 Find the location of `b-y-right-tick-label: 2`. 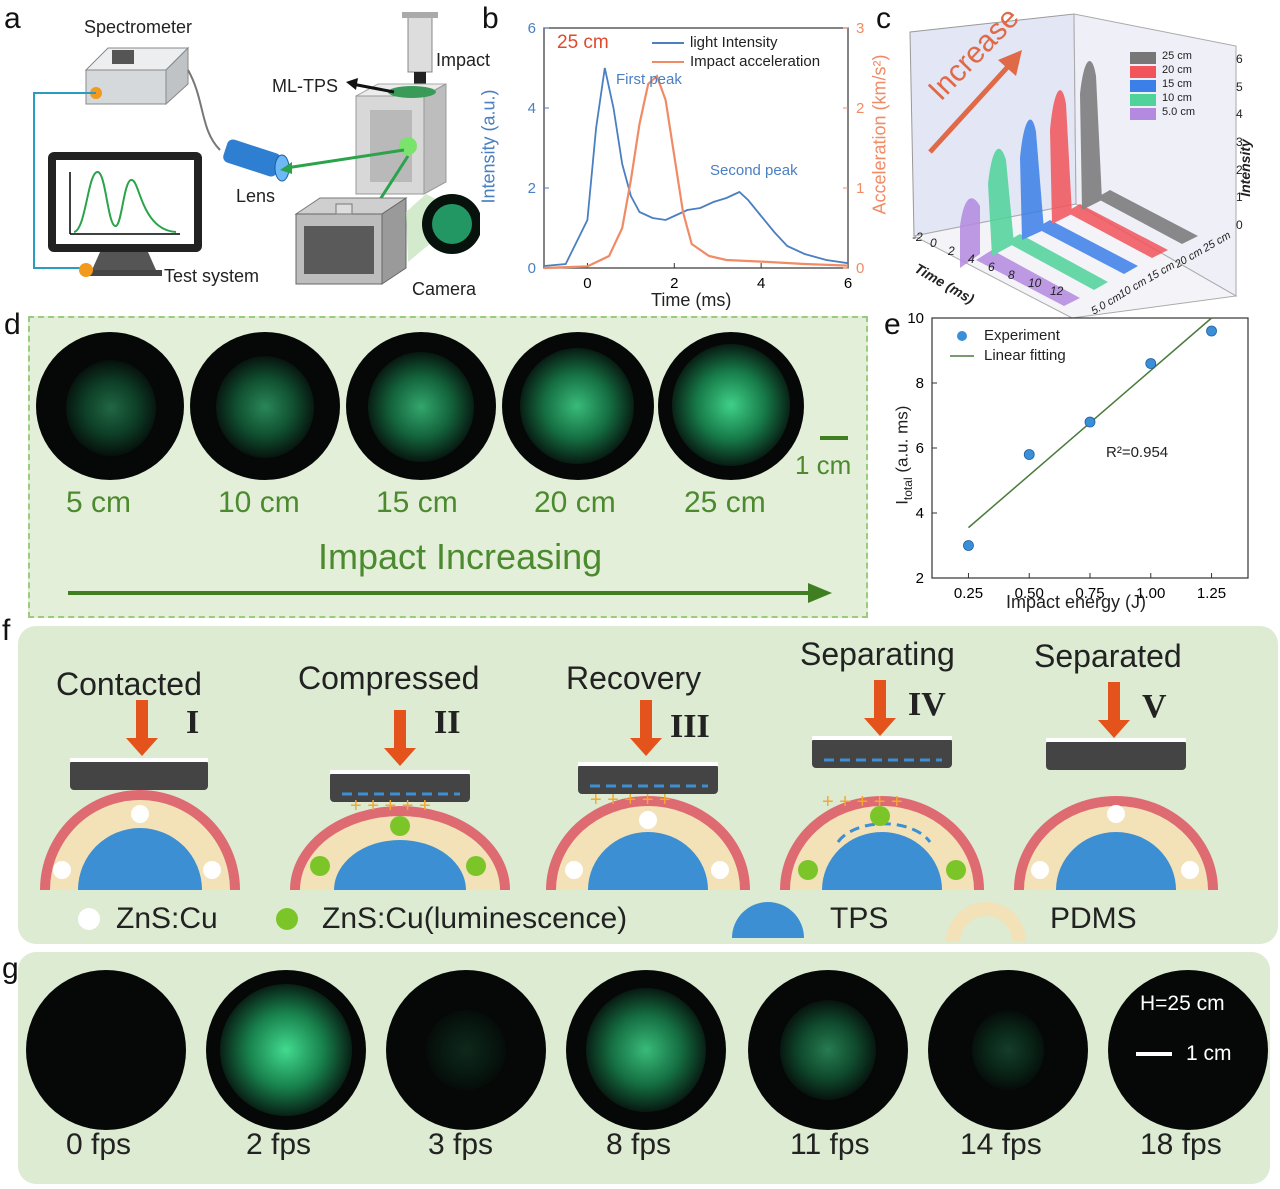

b-y-right-tick-label: 2 is located at coordinates (860, 108).